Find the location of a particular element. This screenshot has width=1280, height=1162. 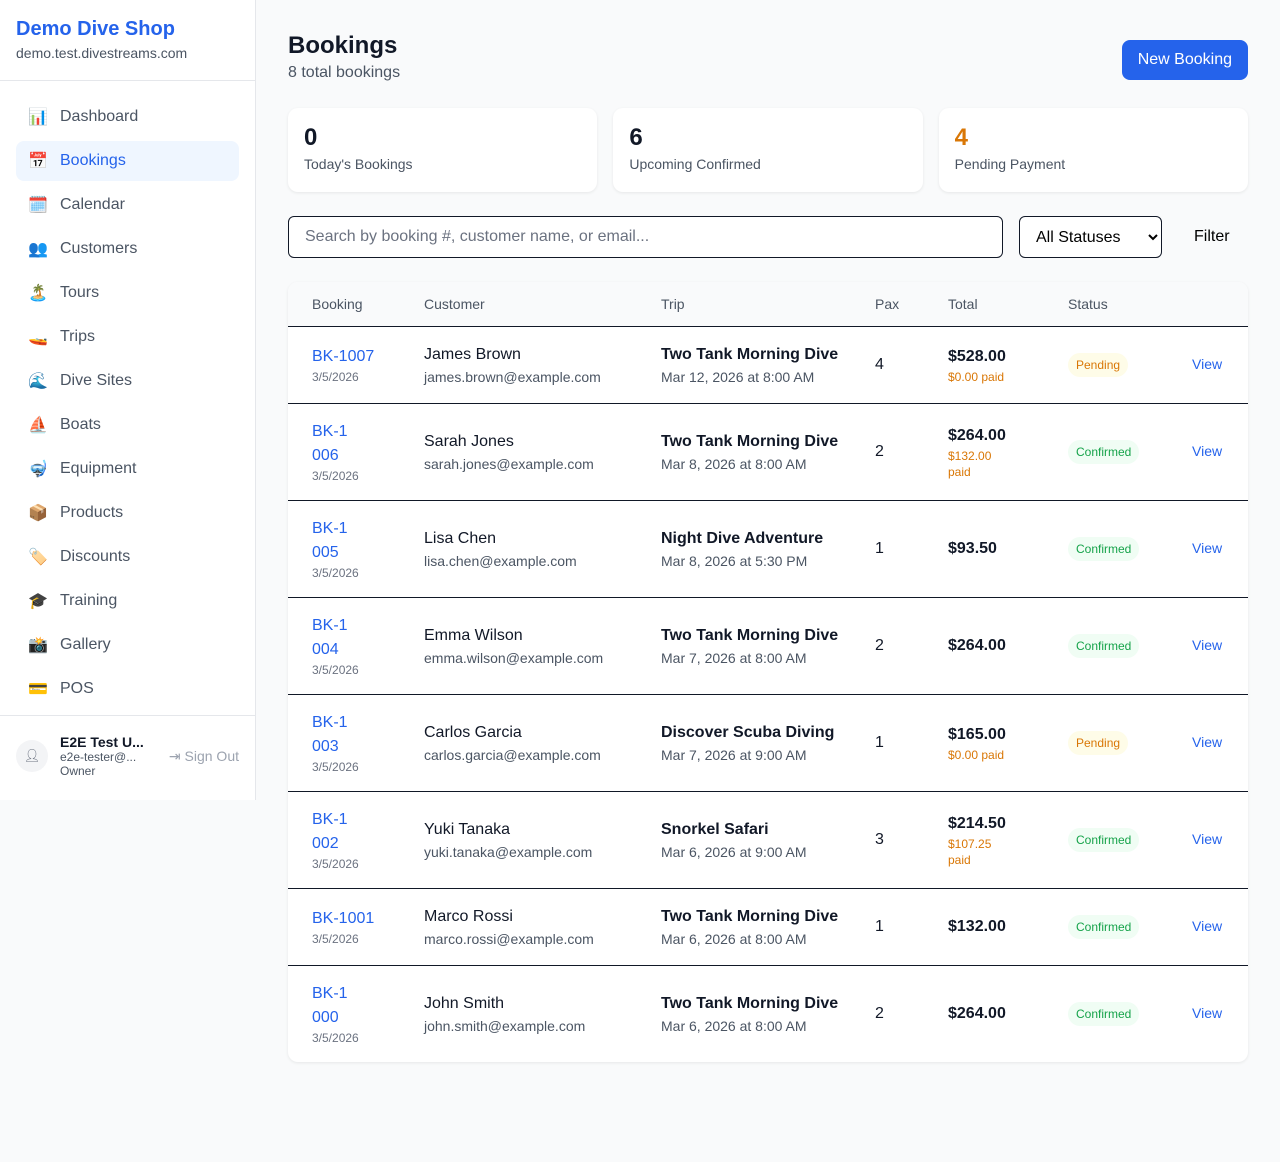

sidebar-item-label: Calendar is located at coordinates (92, 204).